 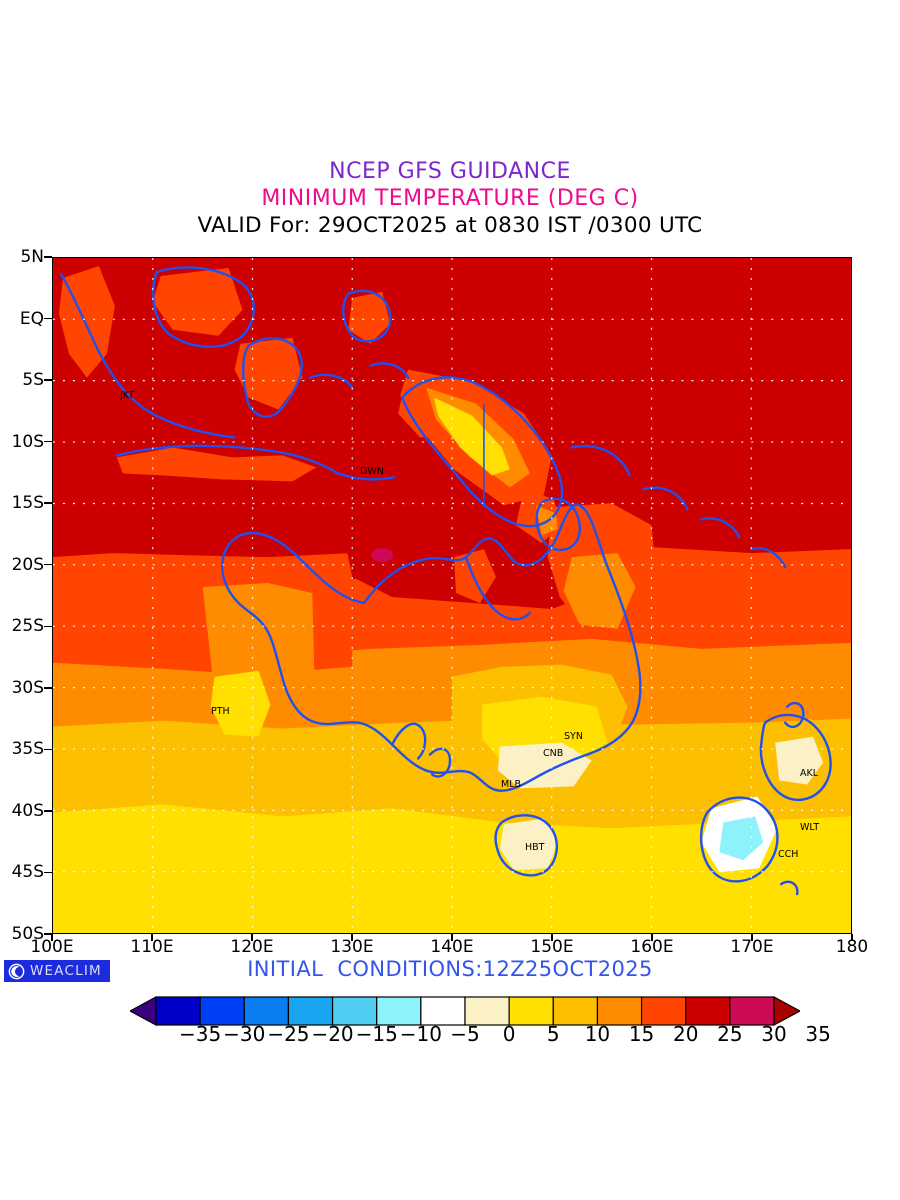 I want to click on colorbar-tick-label: 15, so click(x=641, y=1034).